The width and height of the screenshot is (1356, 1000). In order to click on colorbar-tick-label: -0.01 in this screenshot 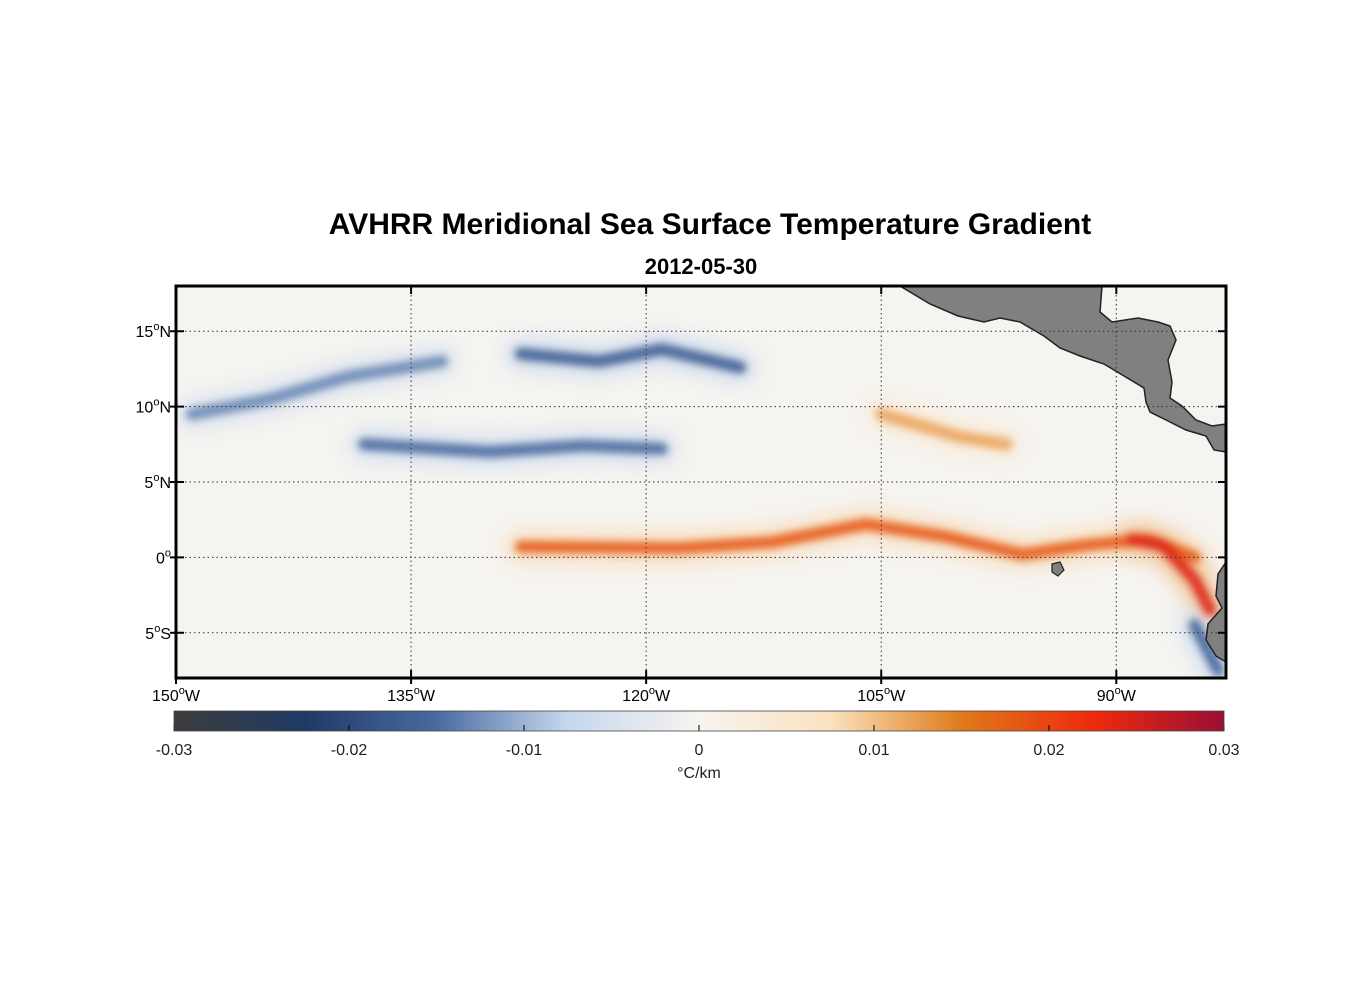, I will do `click(524, 750)`.